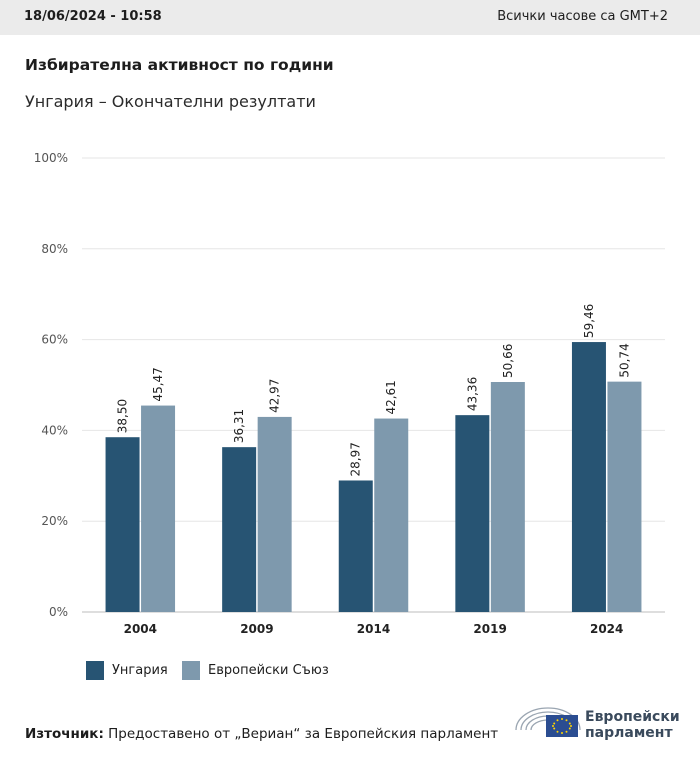 This screenshot has height=760, width=700. What do you see at coordinates (508, 361) in the screenshot?
I see `data-label: 50,66` at bounding box center [508, 361].